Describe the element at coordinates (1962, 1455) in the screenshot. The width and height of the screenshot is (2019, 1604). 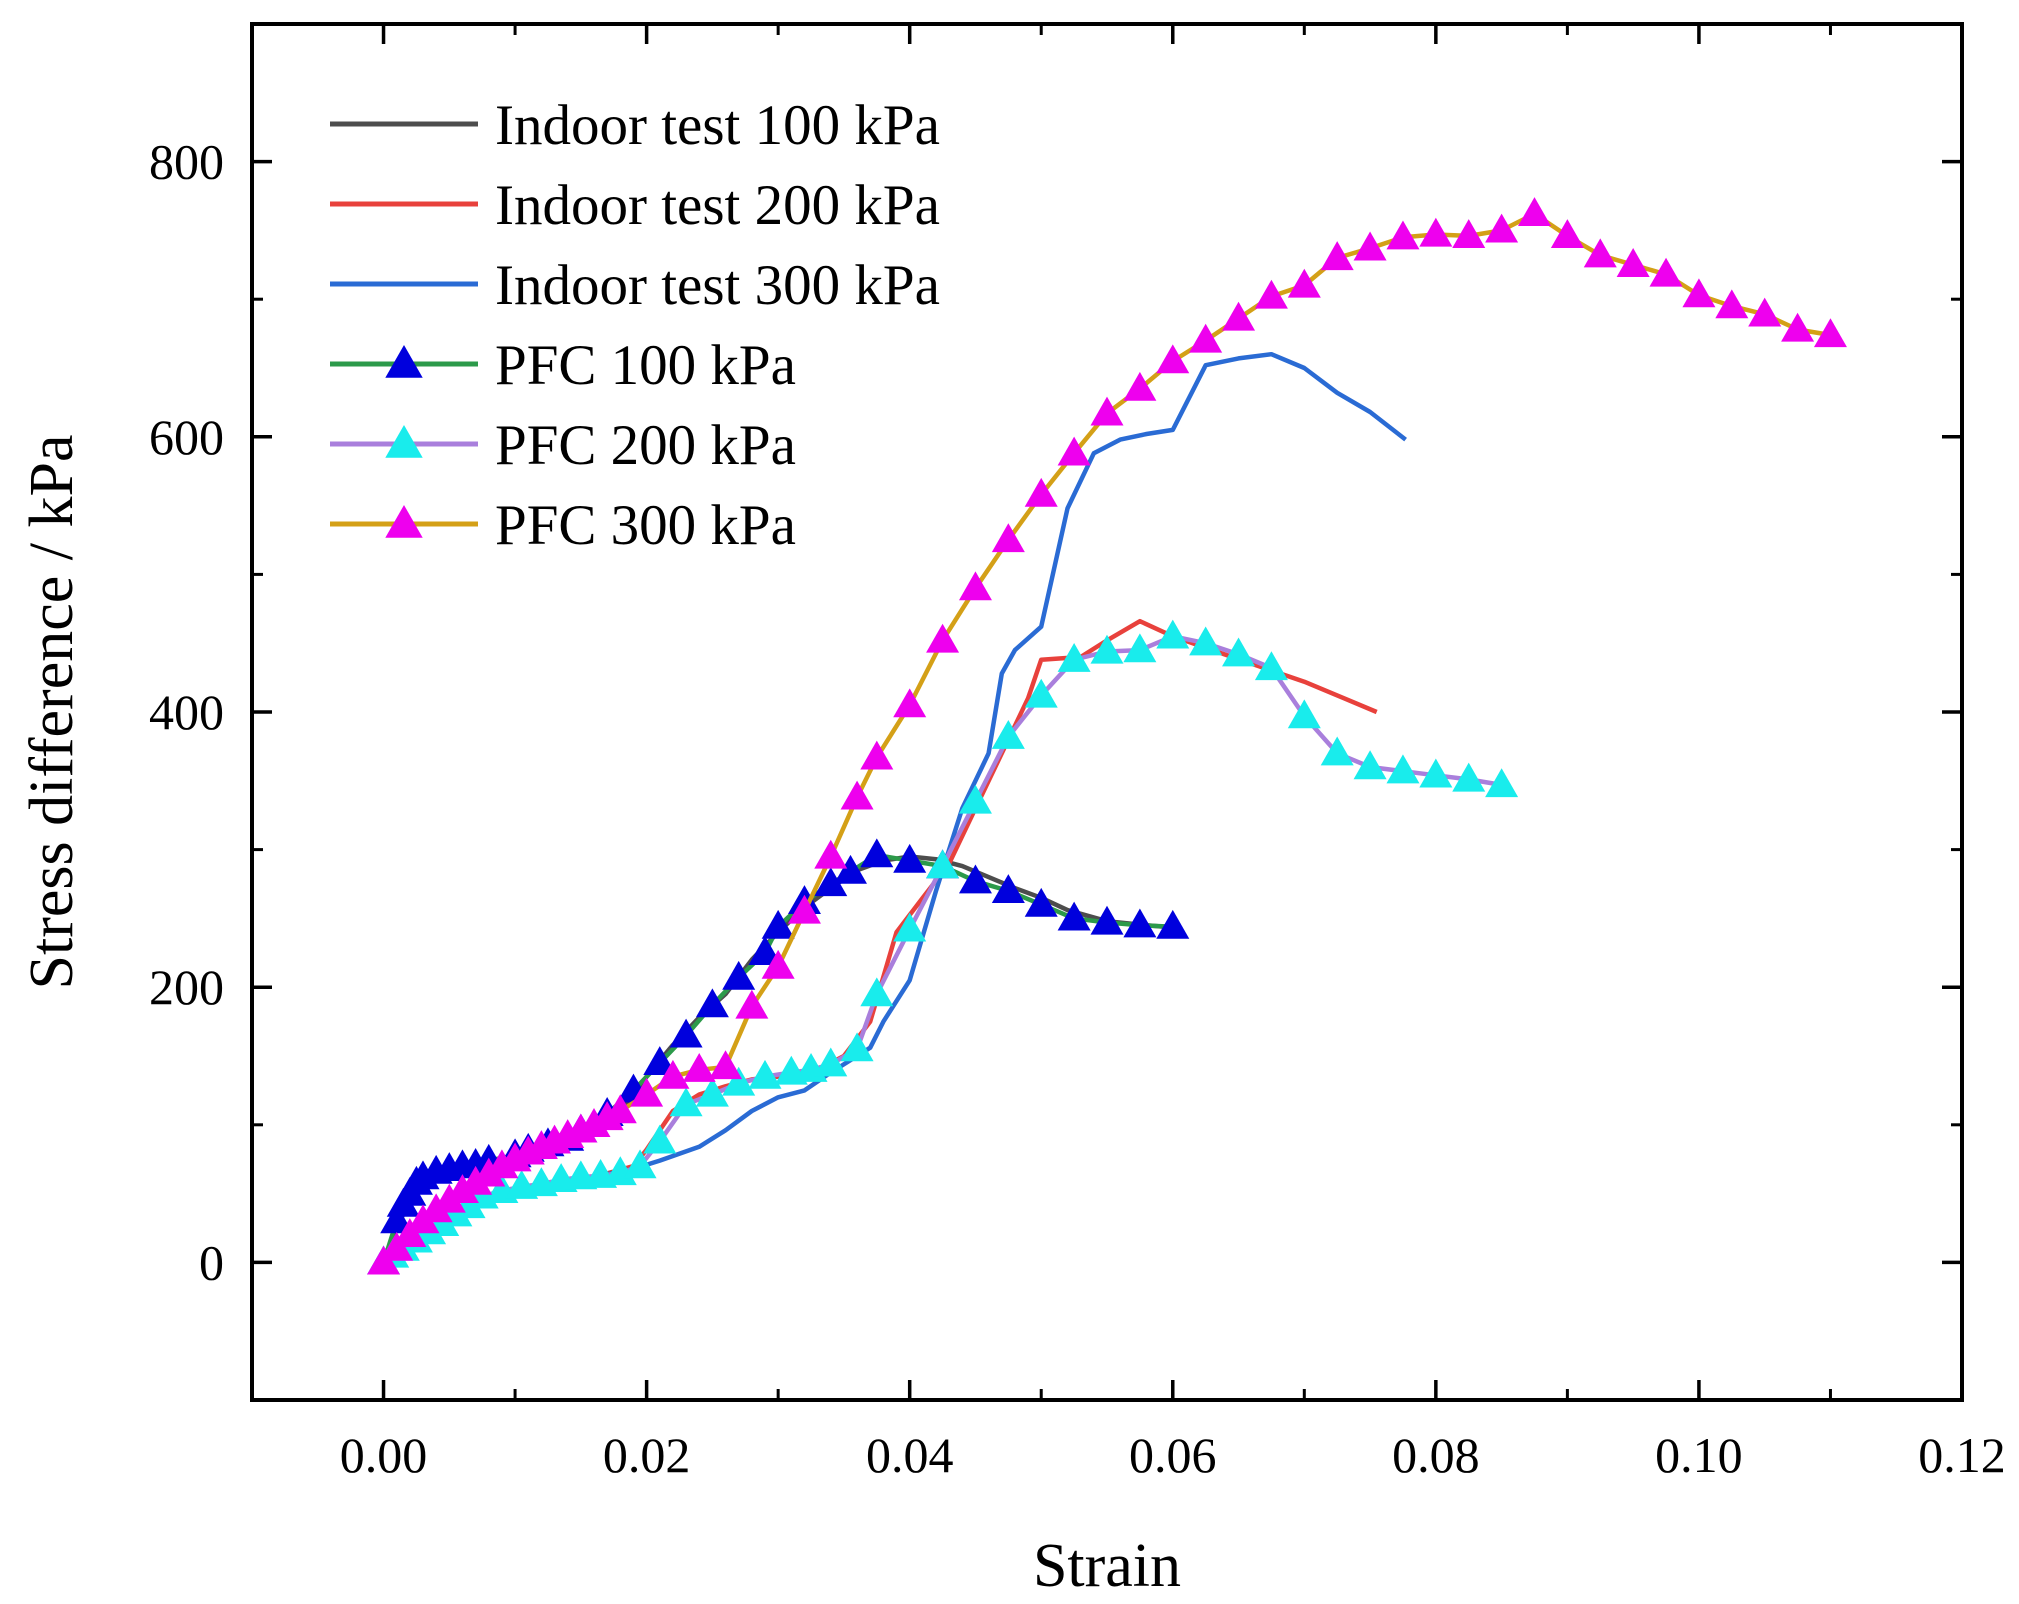
I see `x-tick-label: 0.12` at that location.